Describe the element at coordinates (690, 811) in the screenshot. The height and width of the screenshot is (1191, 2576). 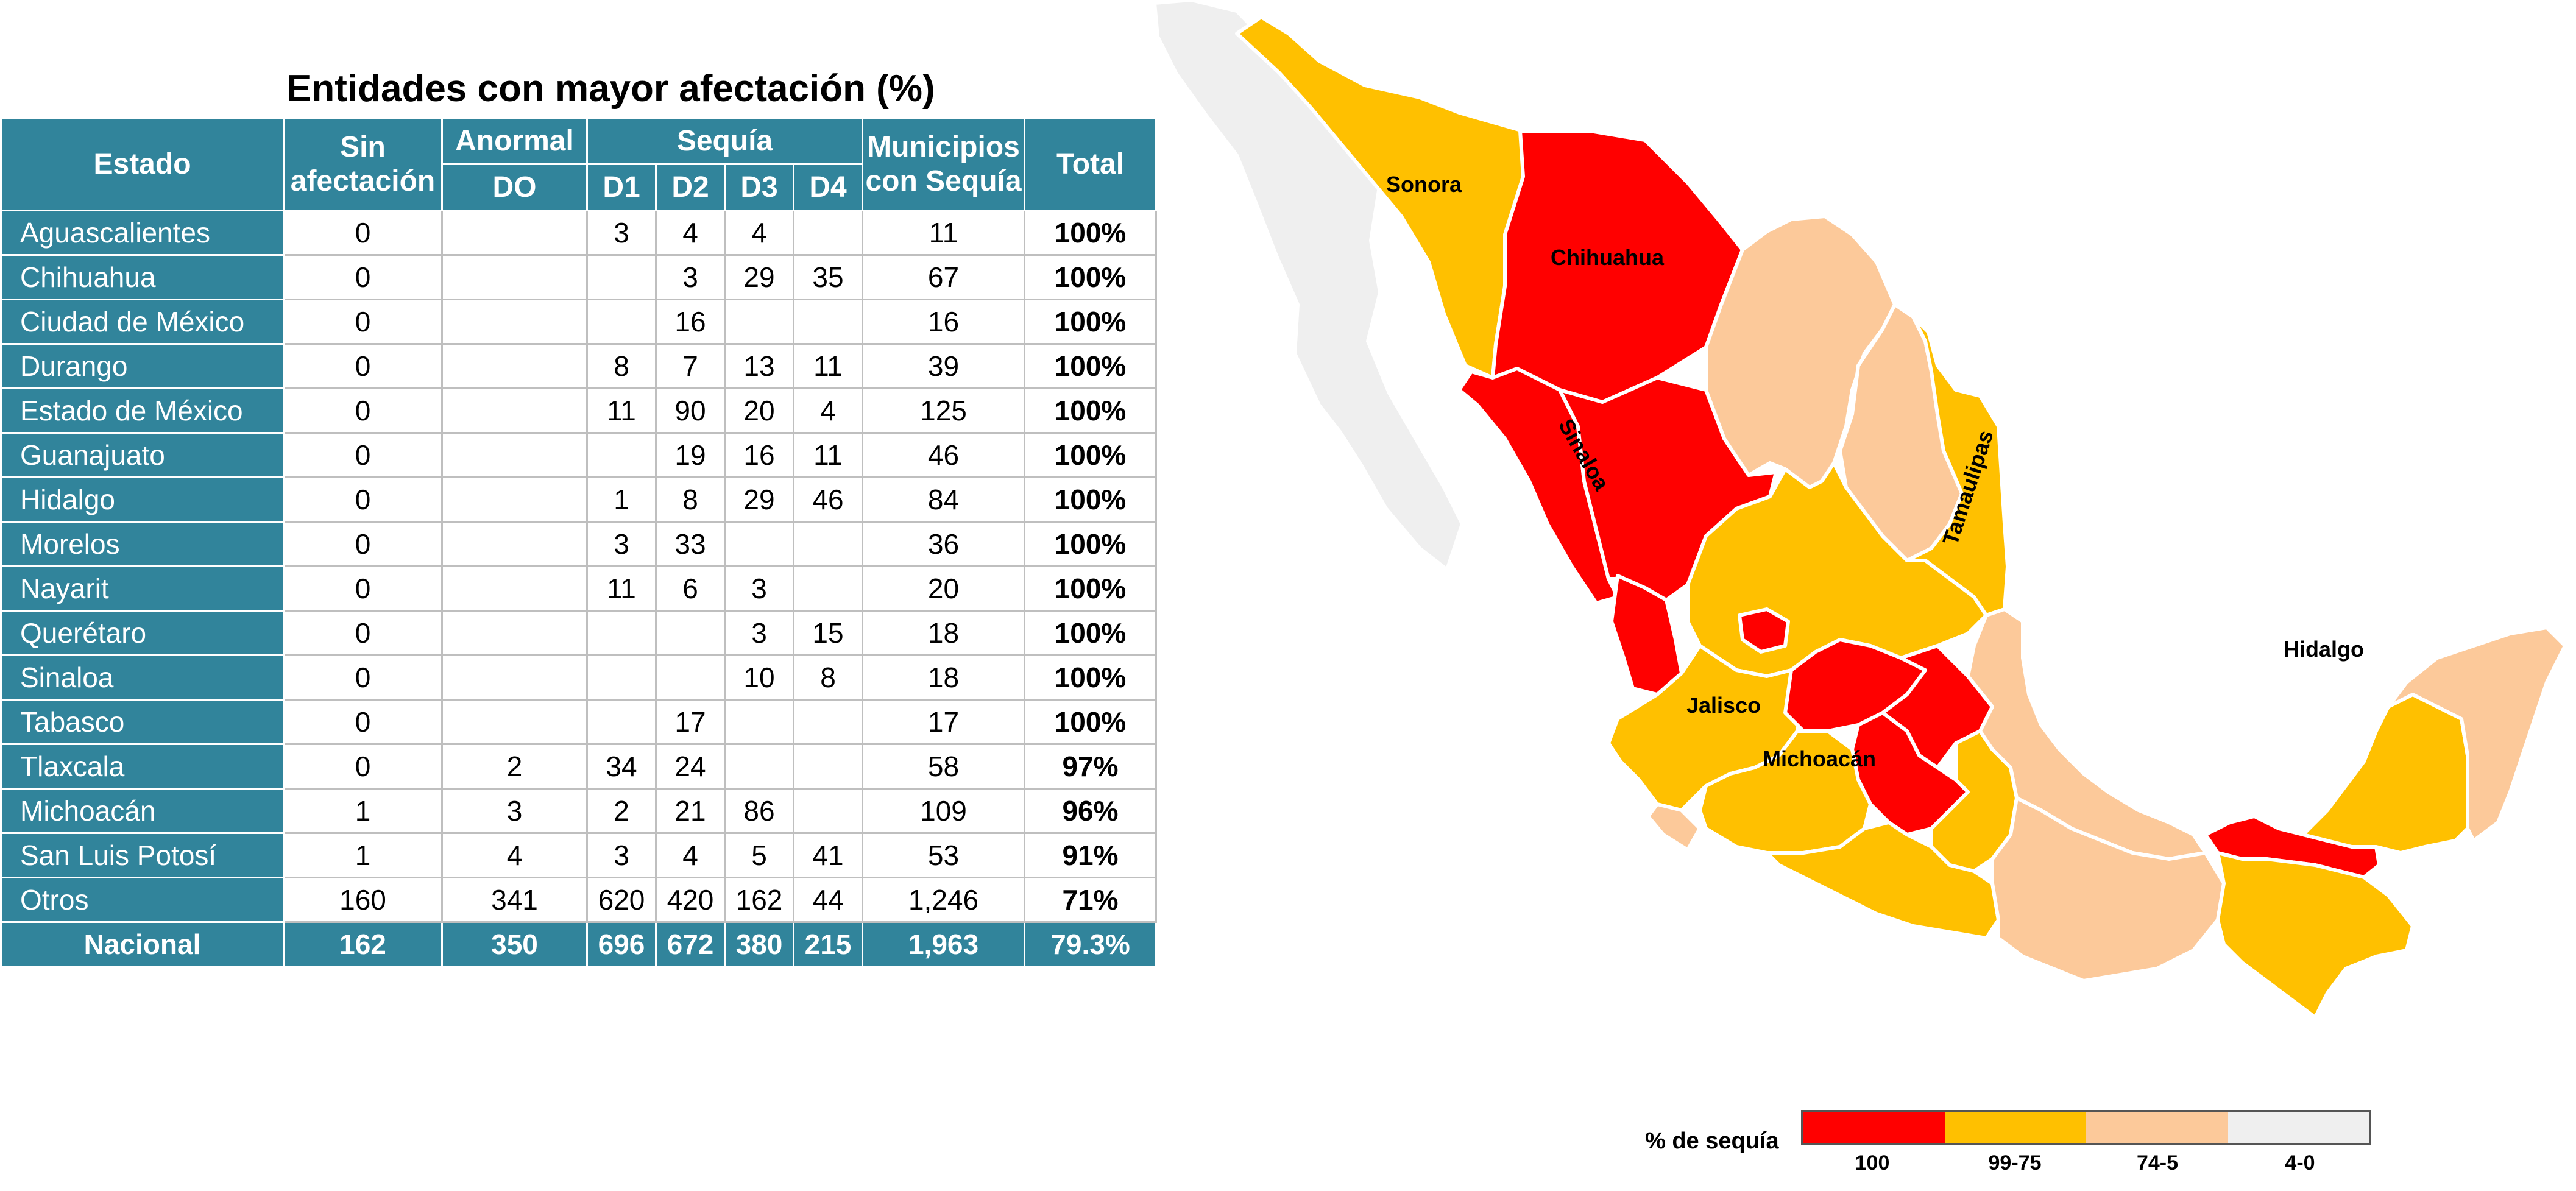
I see `cell-d2: 21` at that location.